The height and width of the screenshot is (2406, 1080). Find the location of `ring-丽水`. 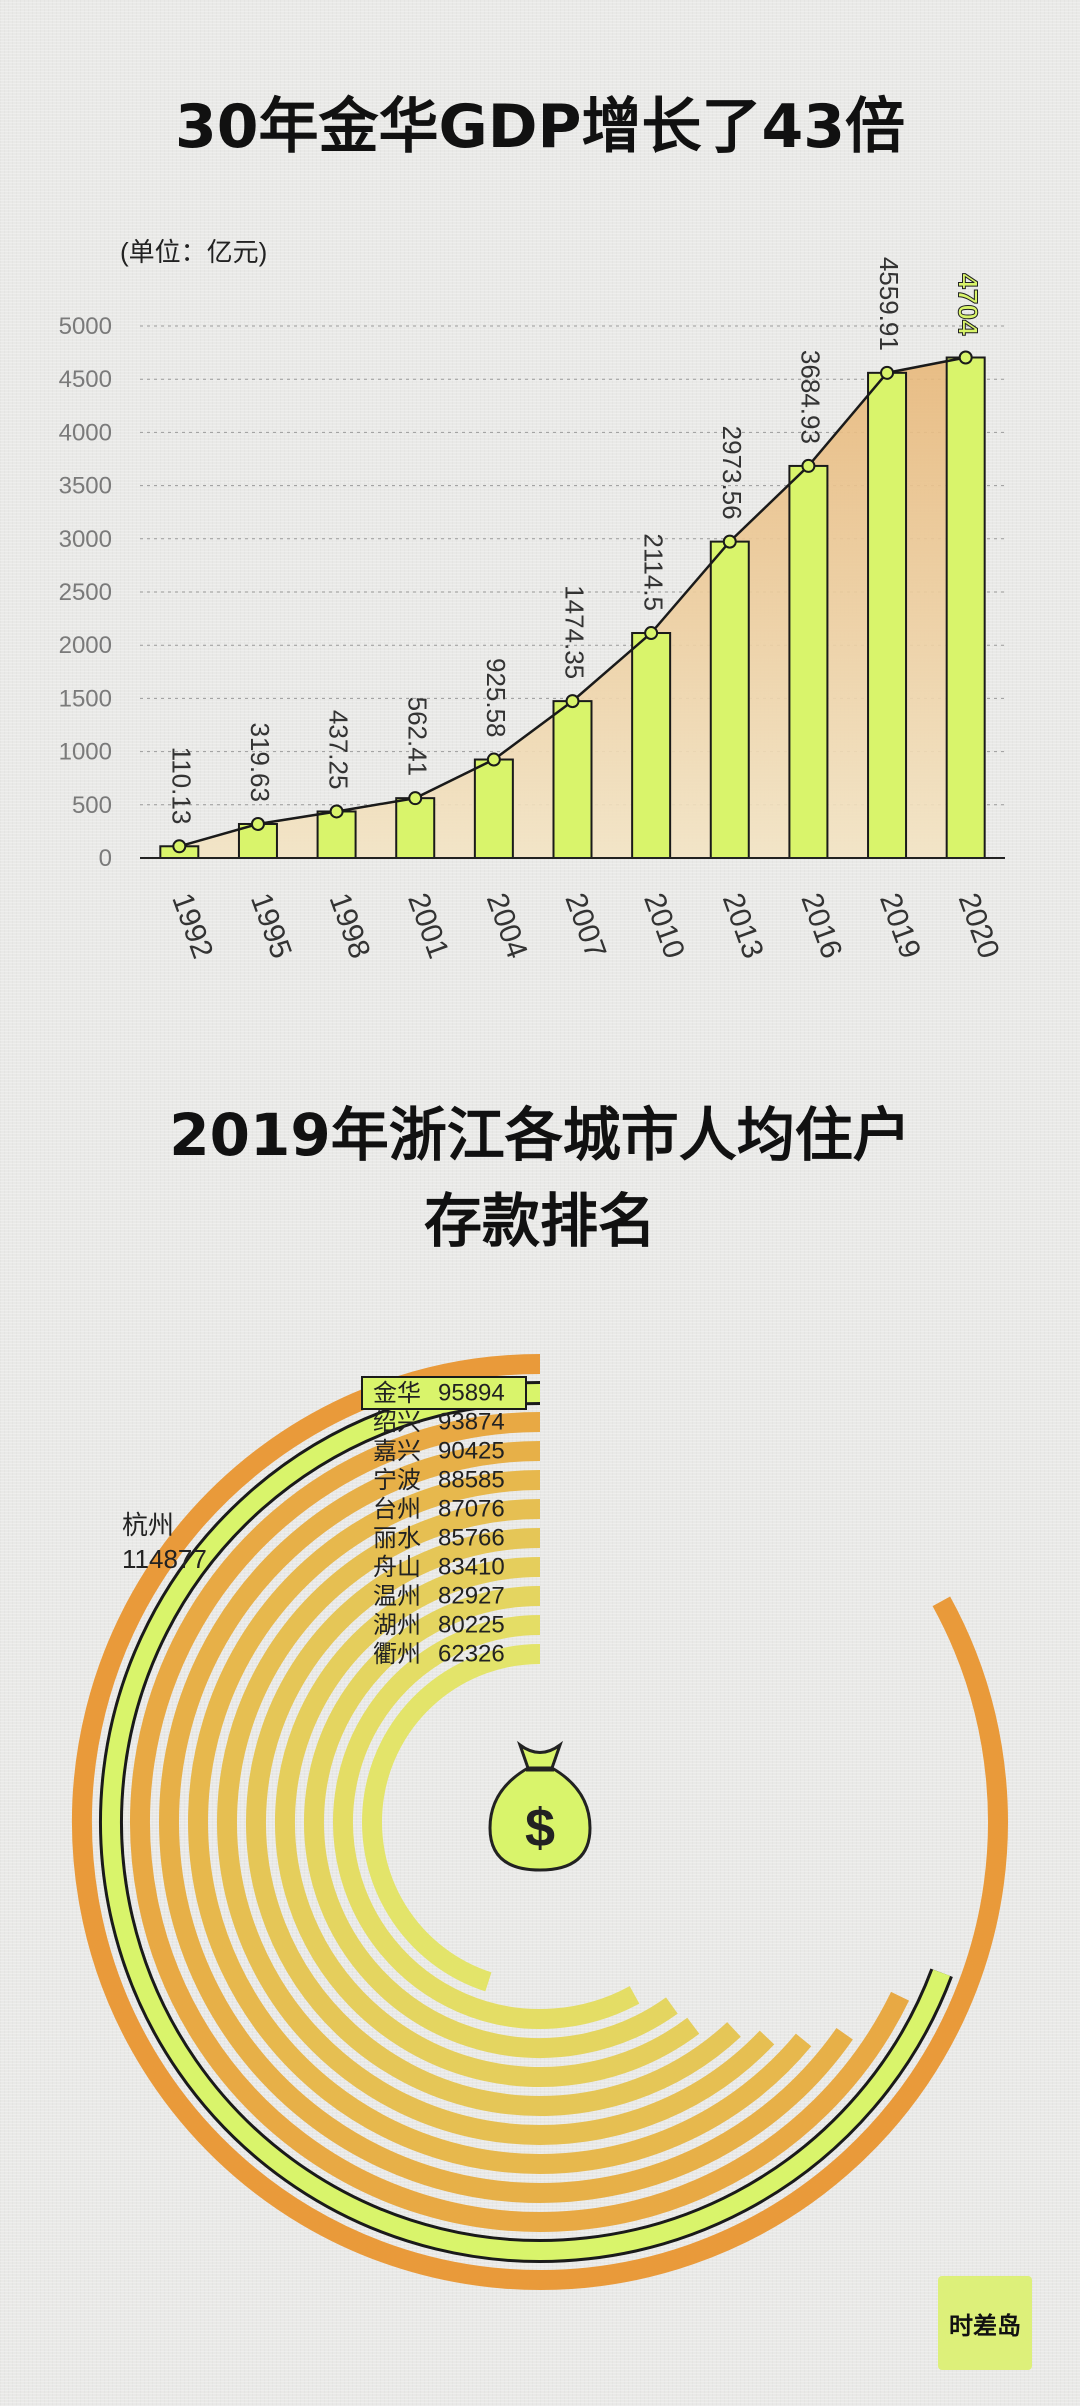

ring-丽水 is located at coordinates (493, 1822).